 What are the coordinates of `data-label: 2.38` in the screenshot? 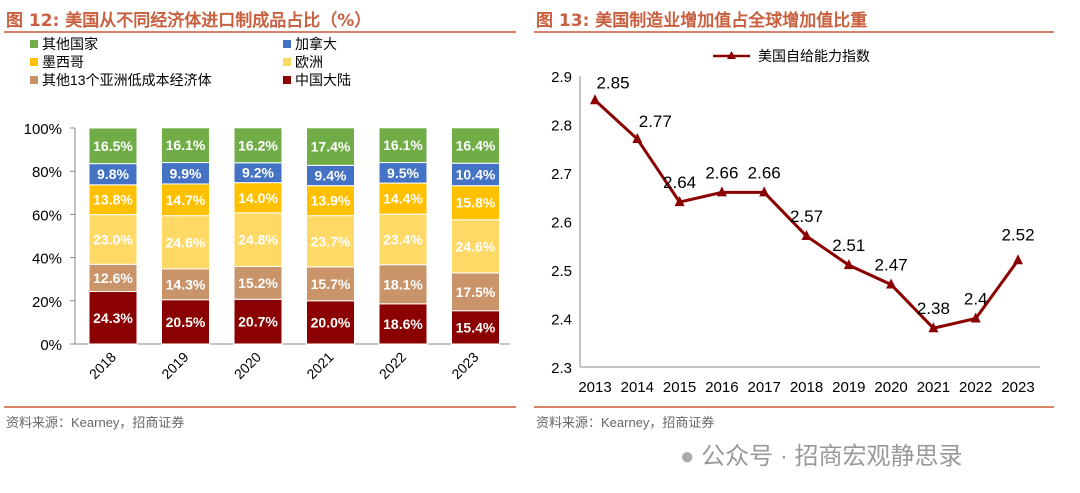 It's located at (933, 308).